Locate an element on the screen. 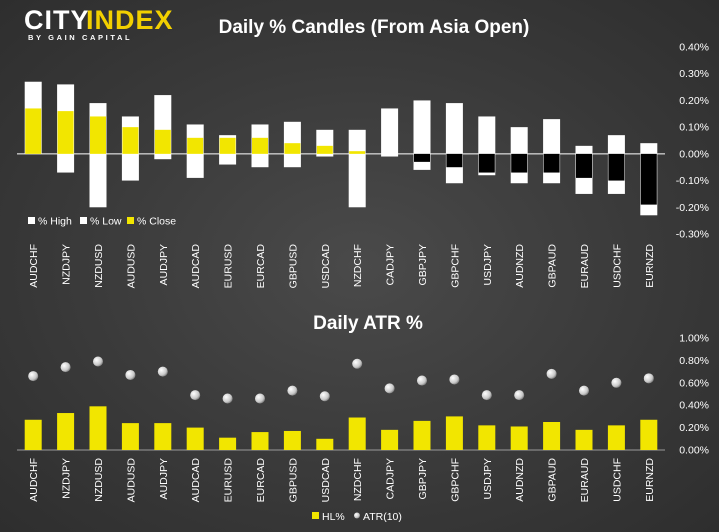 This screenshot has width=719, height=532. y-tick-label: 1.00% is located at coordinates (694, 339).